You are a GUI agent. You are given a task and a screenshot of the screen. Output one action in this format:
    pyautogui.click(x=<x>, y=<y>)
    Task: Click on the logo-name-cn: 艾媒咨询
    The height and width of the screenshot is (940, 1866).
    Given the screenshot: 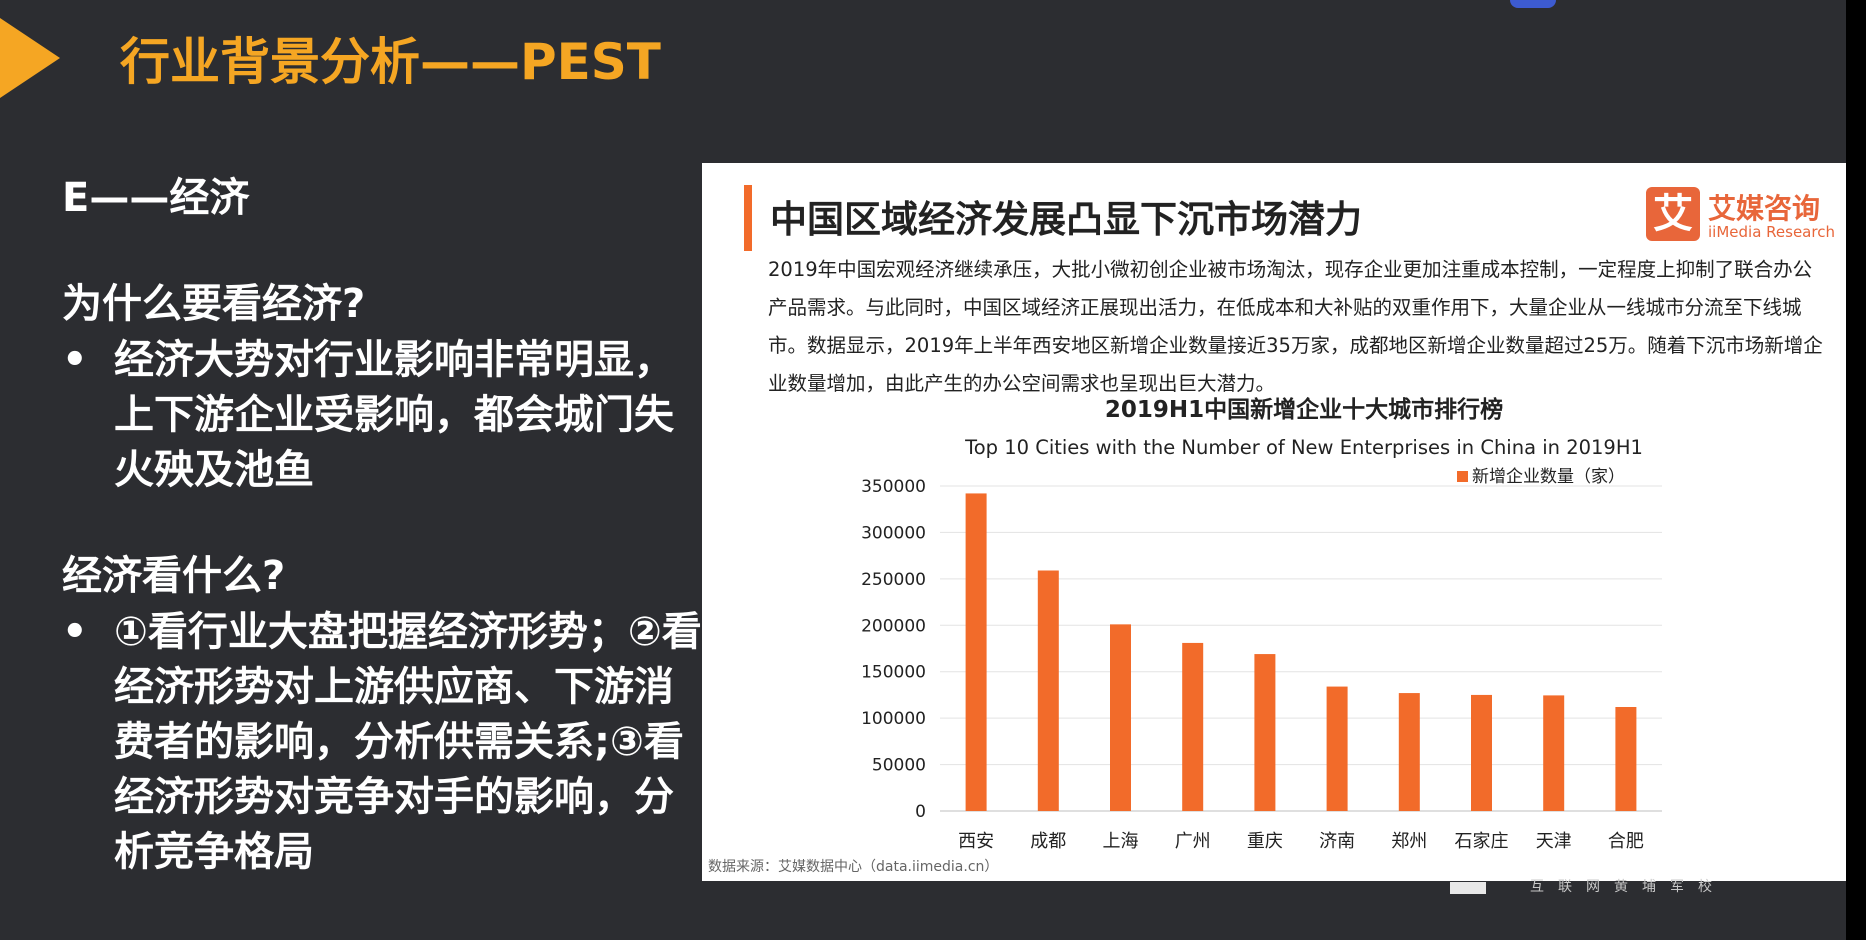 What is the action you would take?
    pyautogui.click(x=1764, y=208)
    